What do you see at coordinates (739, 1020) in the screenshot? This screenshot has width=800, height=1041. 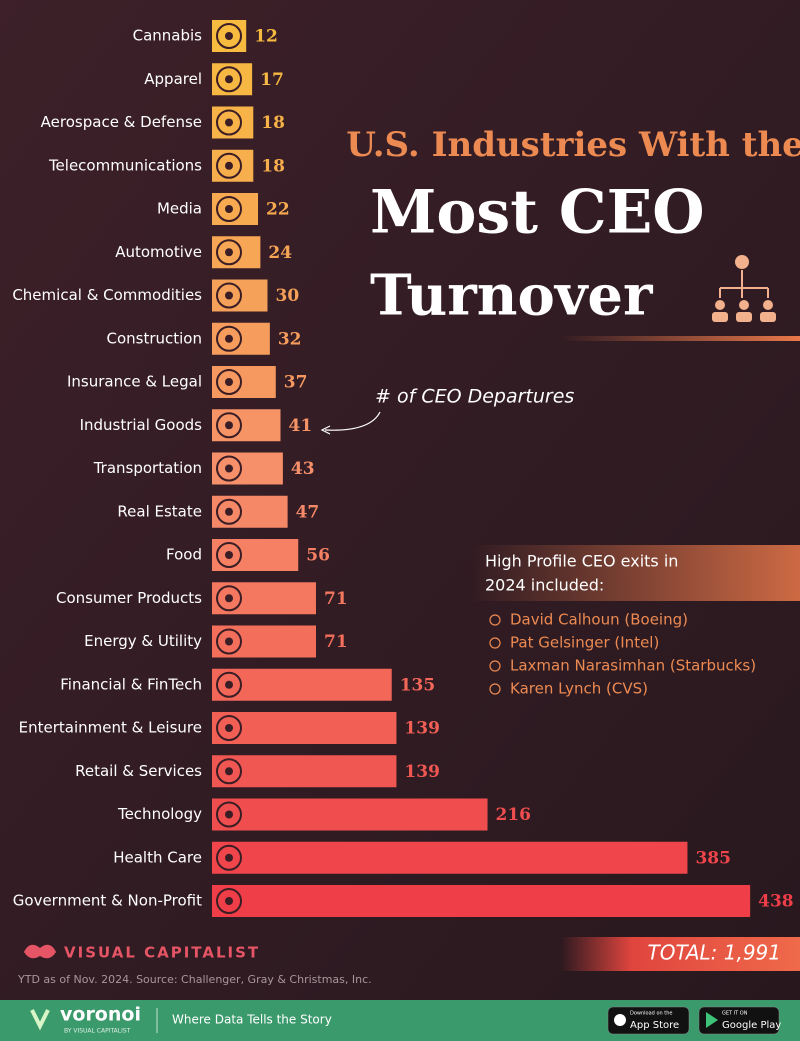 I see `google-play-button` at bounding box center [739, 1020].